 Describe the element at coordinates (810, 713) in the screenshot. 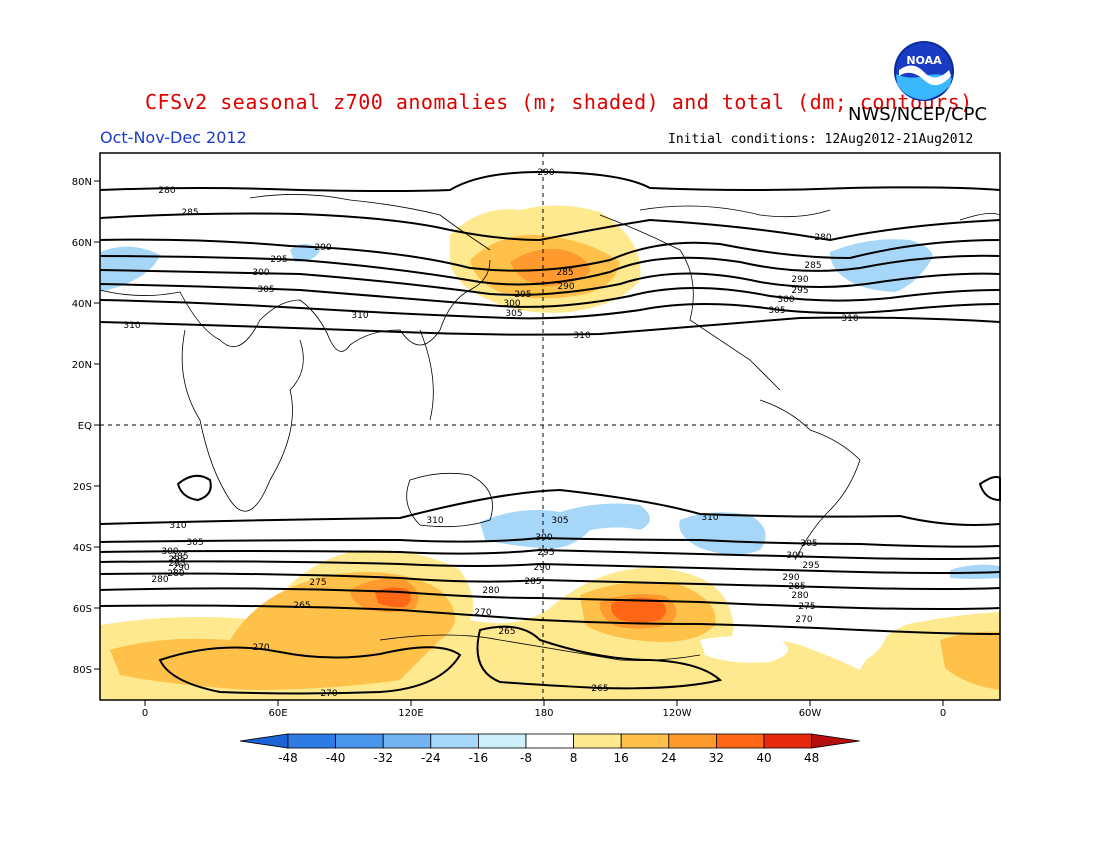

I see `lon-label-60w: 60W` at that location.